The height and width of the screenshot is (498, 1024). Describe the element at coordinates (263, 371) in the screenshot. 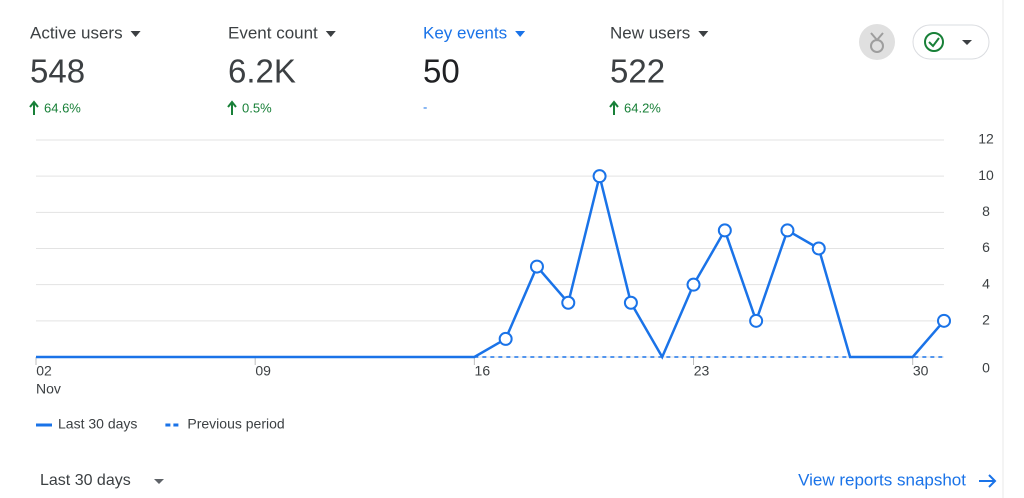

I see `x-tick-label: 09` at that location.